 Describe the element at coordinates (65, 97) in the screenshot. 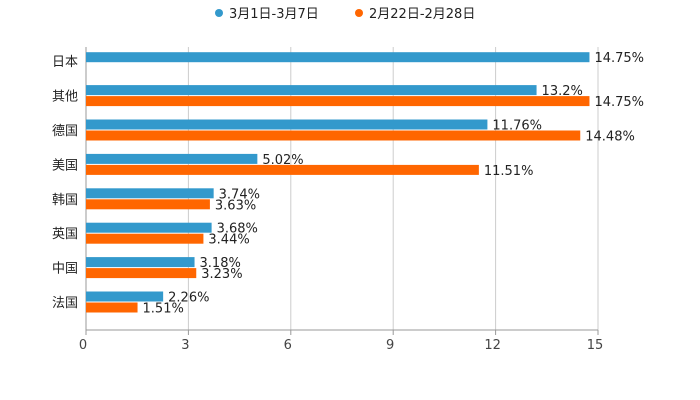

I see `category-label: 其他` at that location.